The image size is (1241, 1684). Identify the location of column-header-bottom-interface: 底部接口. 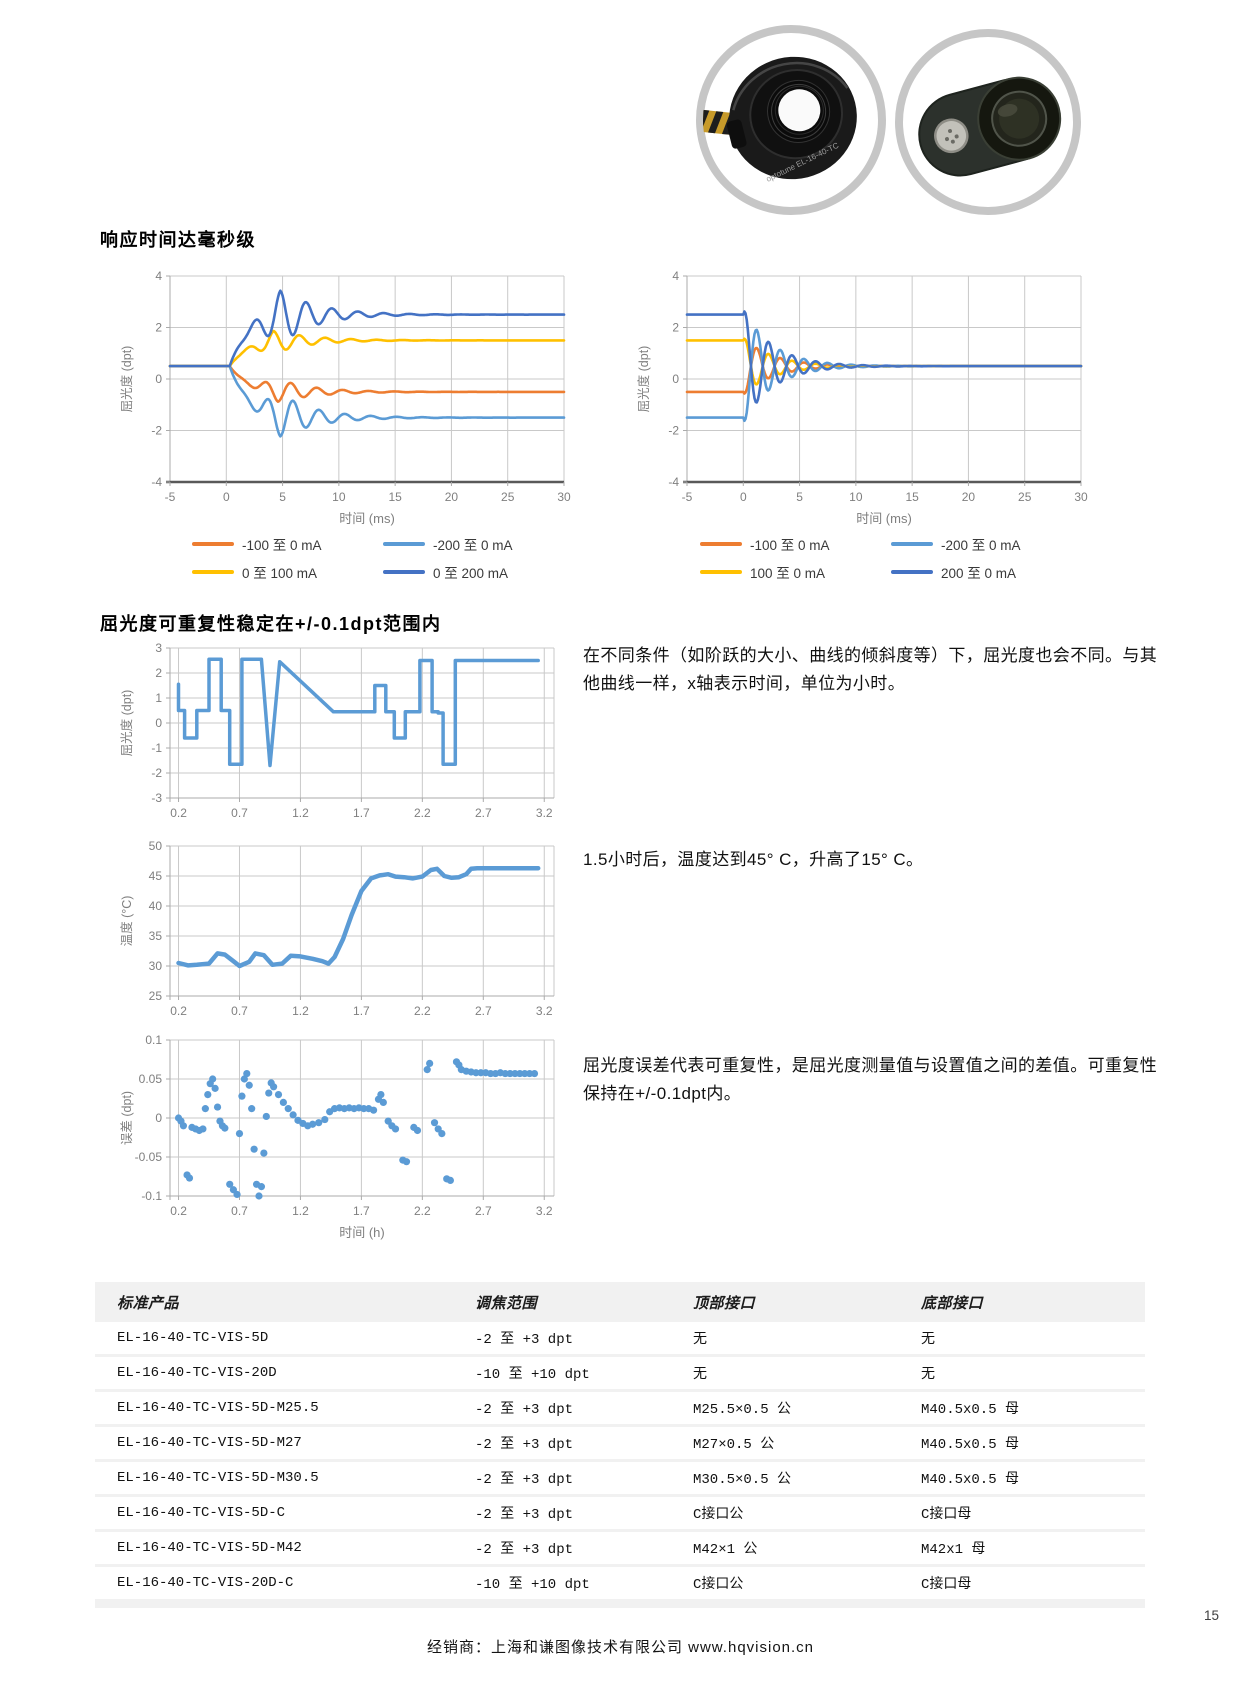
(952, 1303).